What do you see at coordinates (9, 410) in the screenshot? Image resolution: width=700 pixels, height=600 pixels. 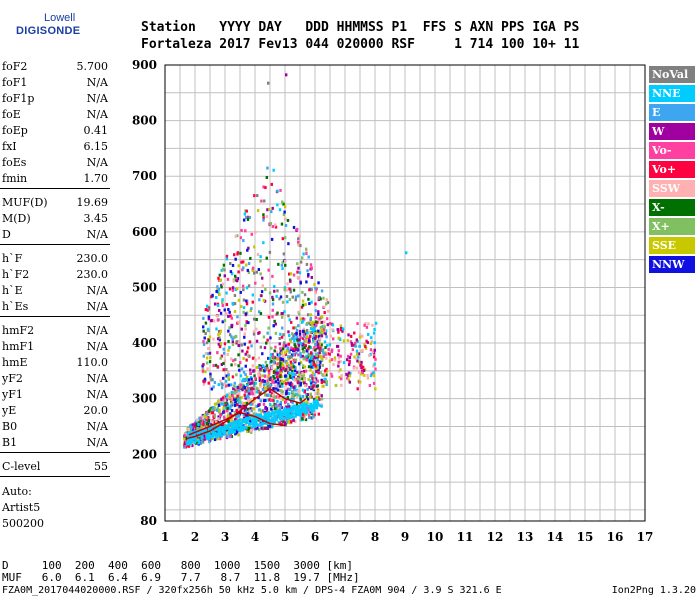 I see `param-name: yE` at bounding box center [9, 410].